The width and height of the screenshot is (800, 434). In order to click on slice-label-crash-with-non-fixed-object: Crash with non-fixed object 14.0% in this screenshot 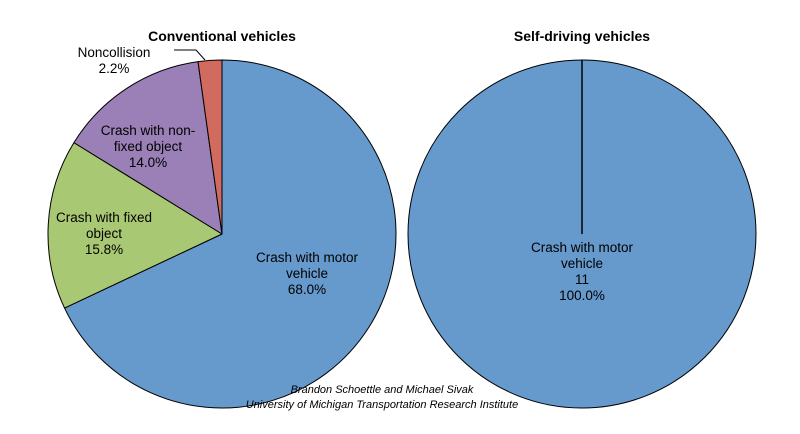, I will do `click(148, 146)`.